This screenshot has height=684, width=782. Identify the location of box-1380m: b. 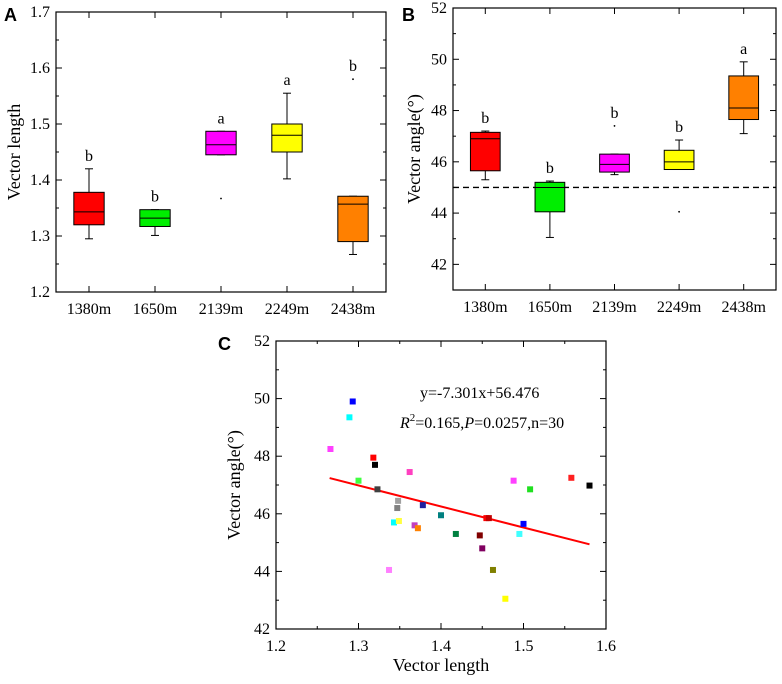
(89, 194).